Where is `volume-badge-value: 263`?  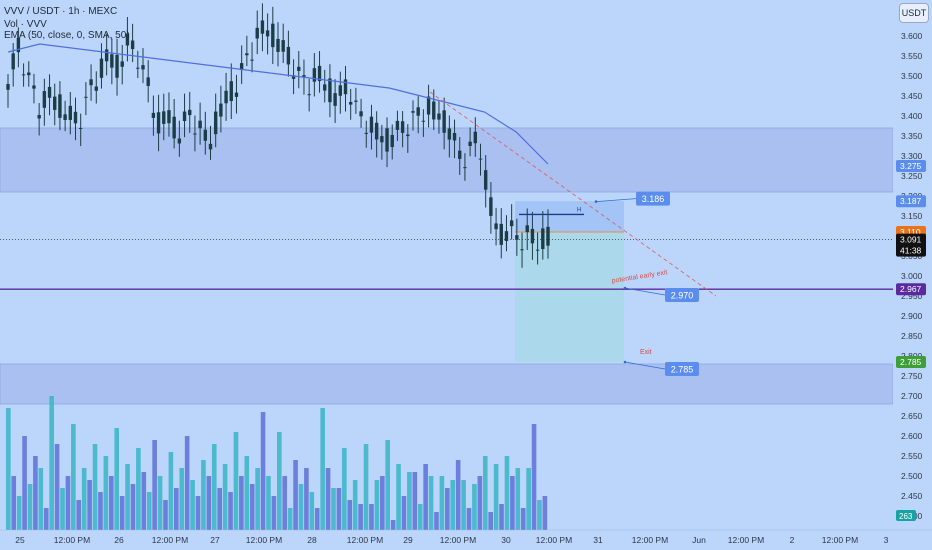
volume-badge-value: 263 is located at coordinates (906, 516).